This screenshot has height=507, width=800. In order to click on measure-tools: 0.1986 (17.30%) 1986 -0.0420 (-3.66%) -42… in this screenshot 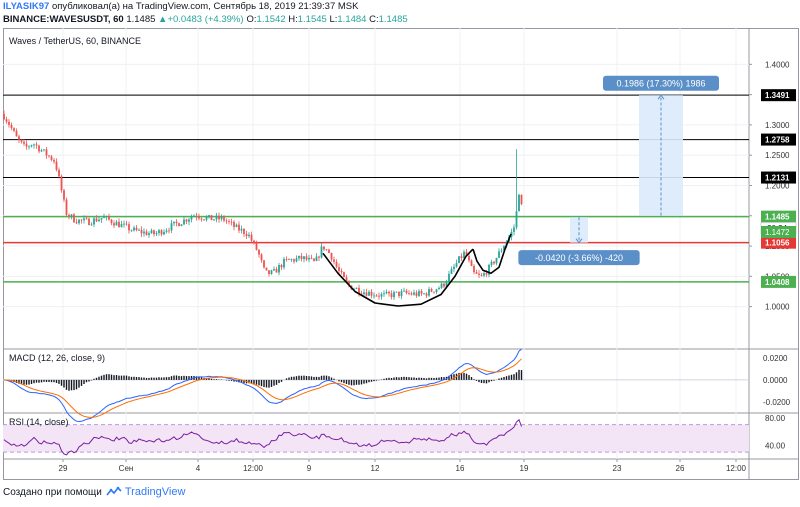, I will do `click(618, 170)`.